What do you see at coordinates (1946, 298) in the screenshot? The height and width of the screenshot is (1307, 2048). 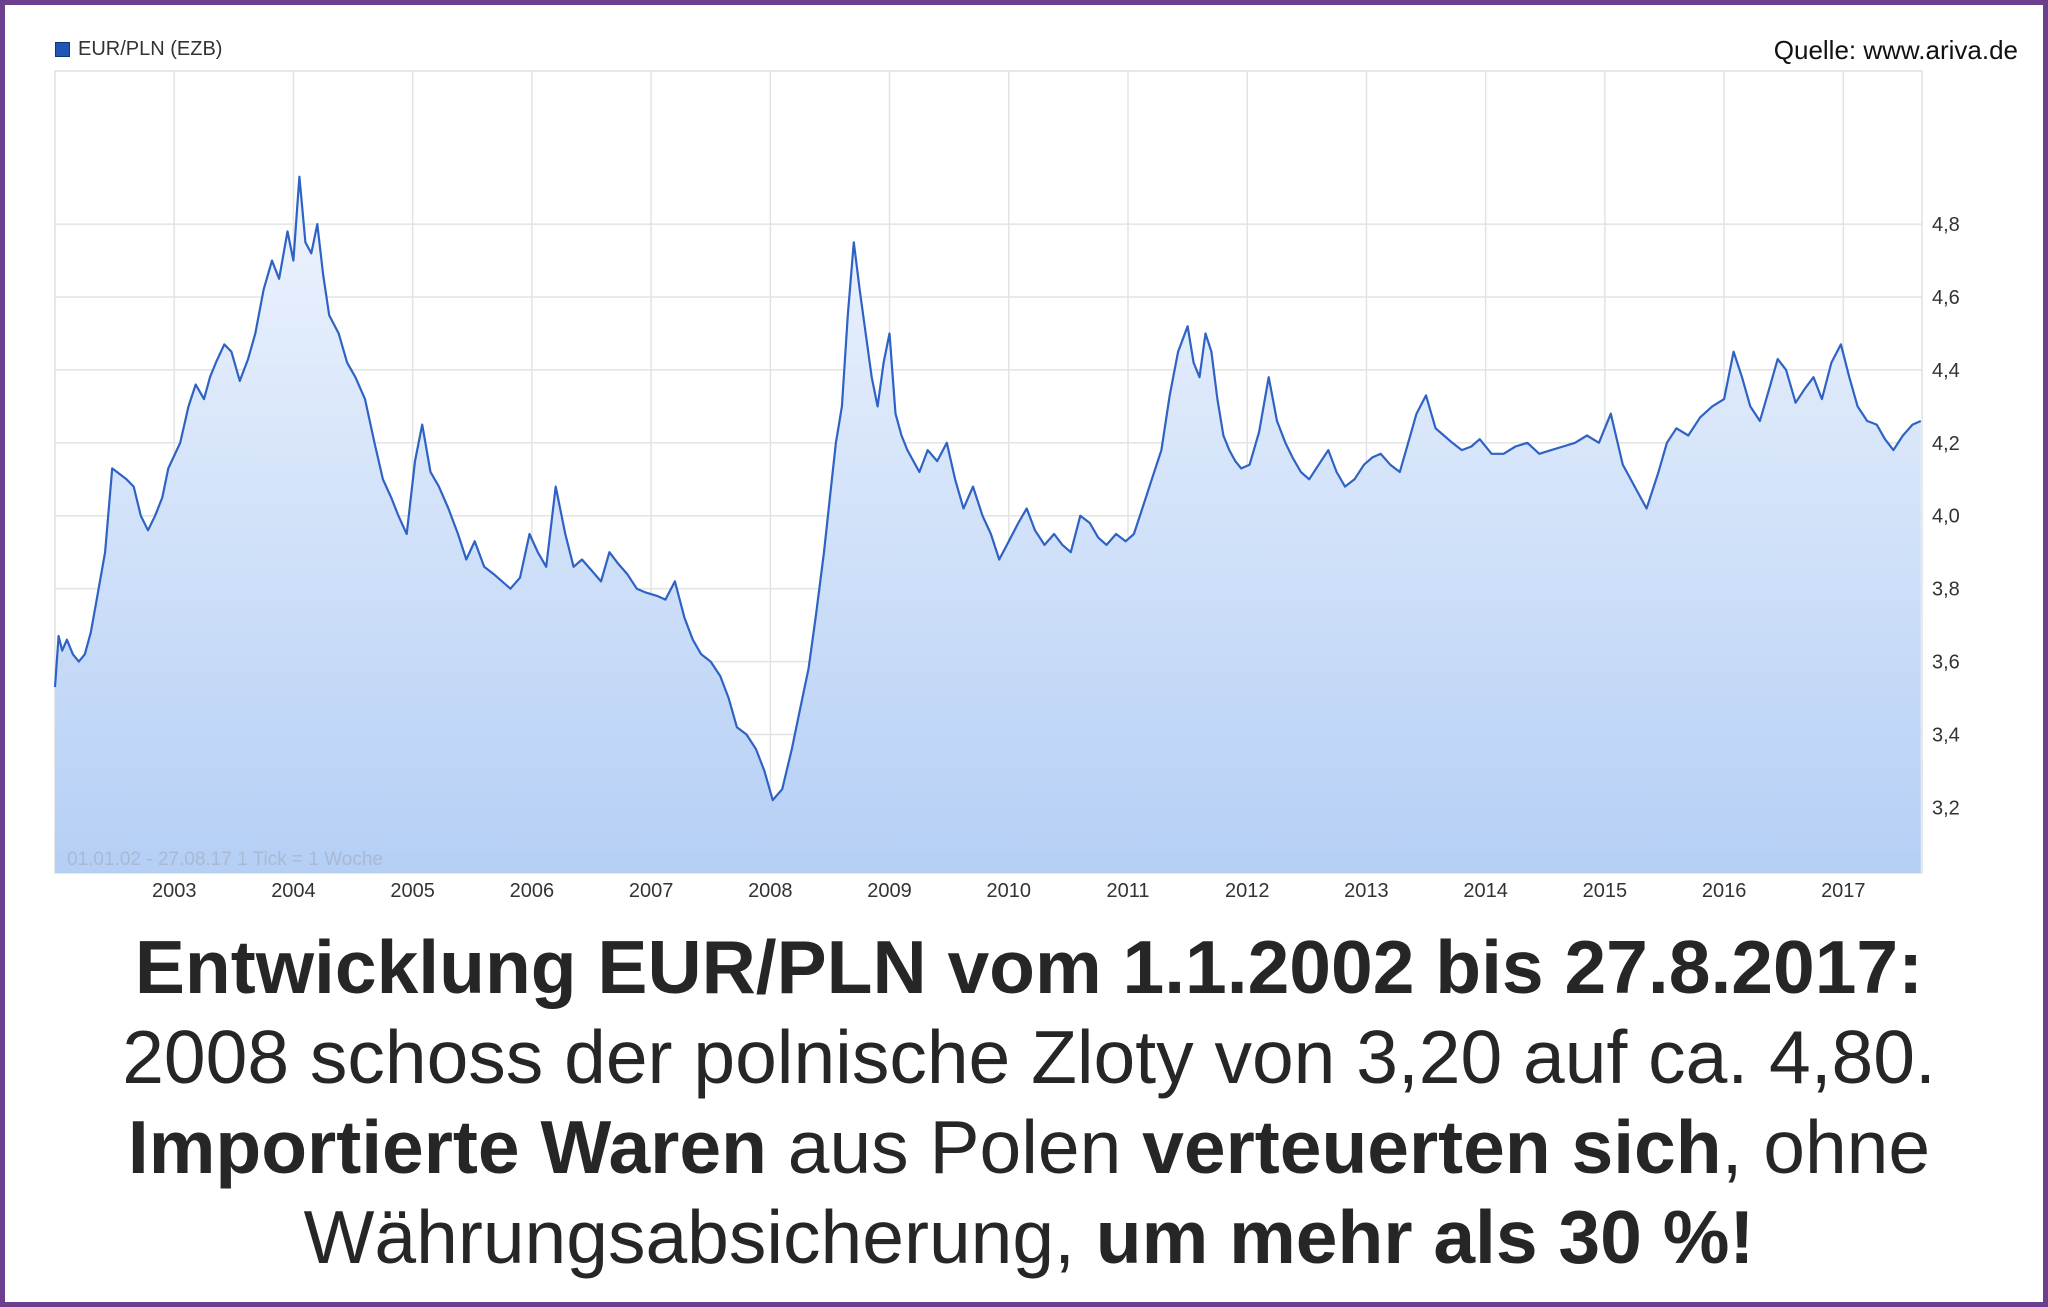 I see `y-tick-label: 4,6` at bounding box center [1946, 298].